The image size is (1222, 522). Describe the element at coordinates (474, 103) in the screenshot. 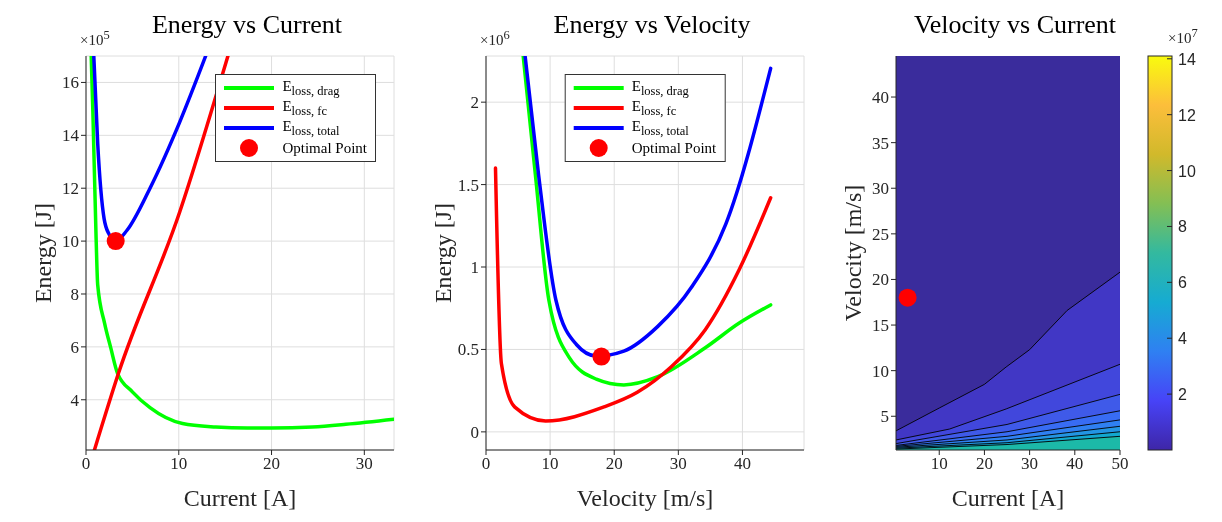

I see `y-tick-label: 2` at that location.